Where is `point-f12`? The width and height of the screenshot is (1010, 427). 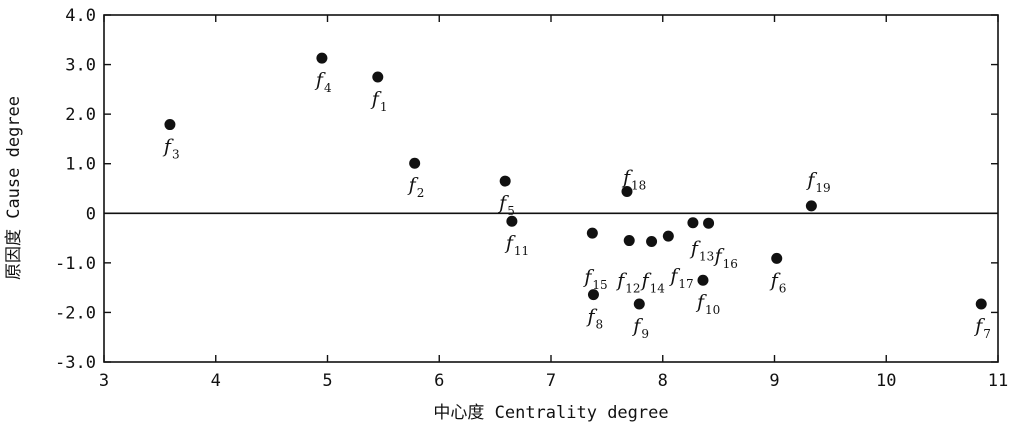
point-f12 is located at coordinates (629, 241).